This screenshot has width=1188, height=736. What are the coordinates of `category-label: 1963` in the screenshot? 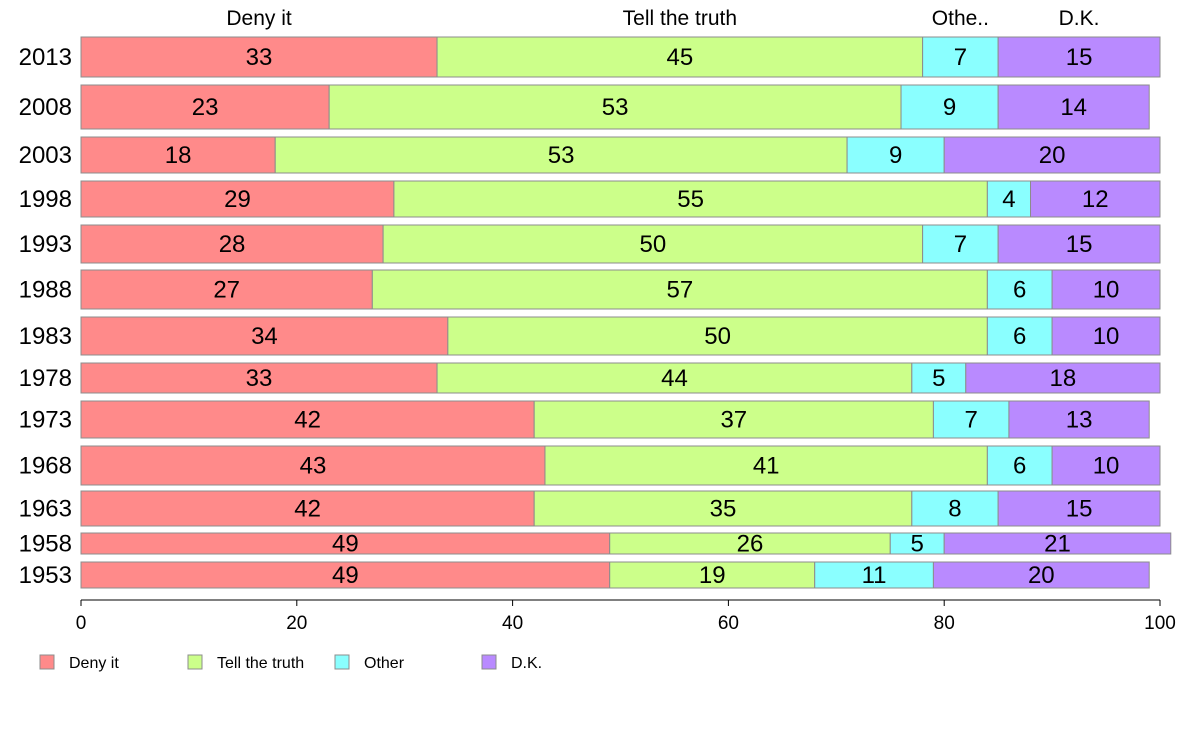 It's located at (45, 509).